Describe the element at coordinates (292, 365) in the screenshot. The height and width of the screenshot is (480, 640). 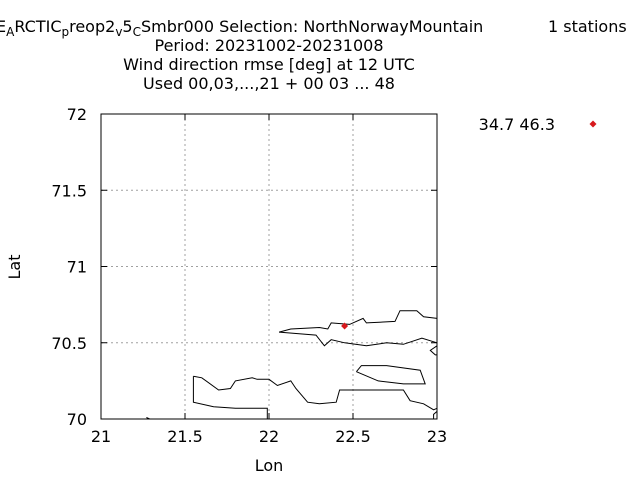
I see `coastline-layer` at that location.